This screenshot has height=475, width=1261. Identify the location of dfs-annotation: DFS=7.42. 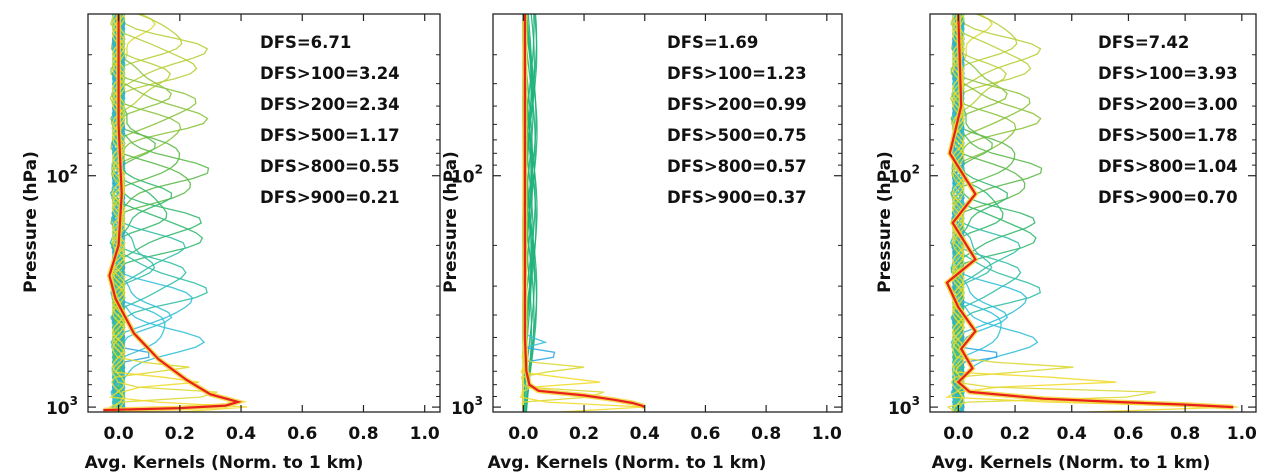
(1143, 42).